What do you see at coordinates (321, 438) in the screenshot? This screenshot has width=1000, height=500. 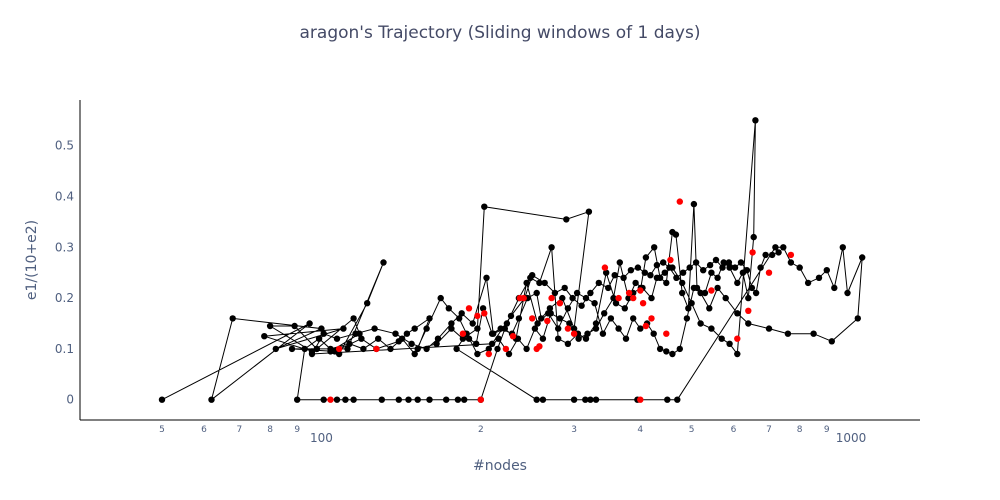 I see `x-tick-label-5: 100` at bounding box center [321, 438].